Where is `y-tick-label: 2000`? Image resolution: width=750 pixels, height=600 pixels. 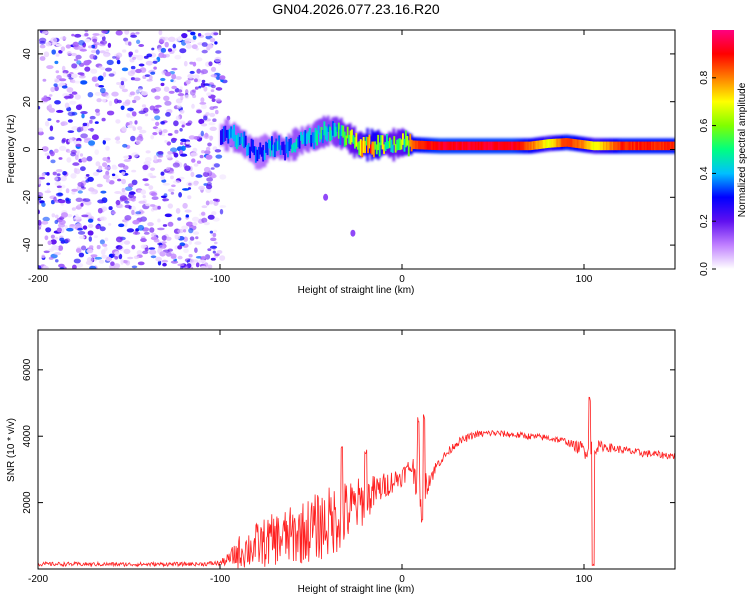 y-tick-label: 2000 is located at coordinates (27, 502).